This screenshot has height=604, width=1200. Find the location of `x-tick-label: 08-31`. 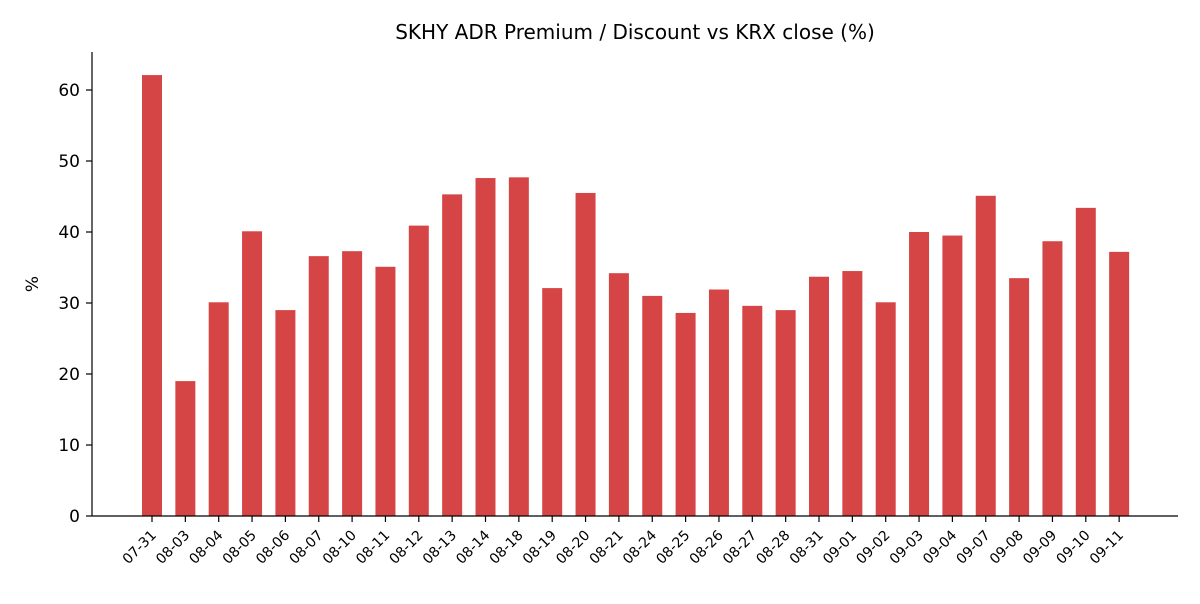

x-tick-label: 08-31 is located at coordinates (807, 548).